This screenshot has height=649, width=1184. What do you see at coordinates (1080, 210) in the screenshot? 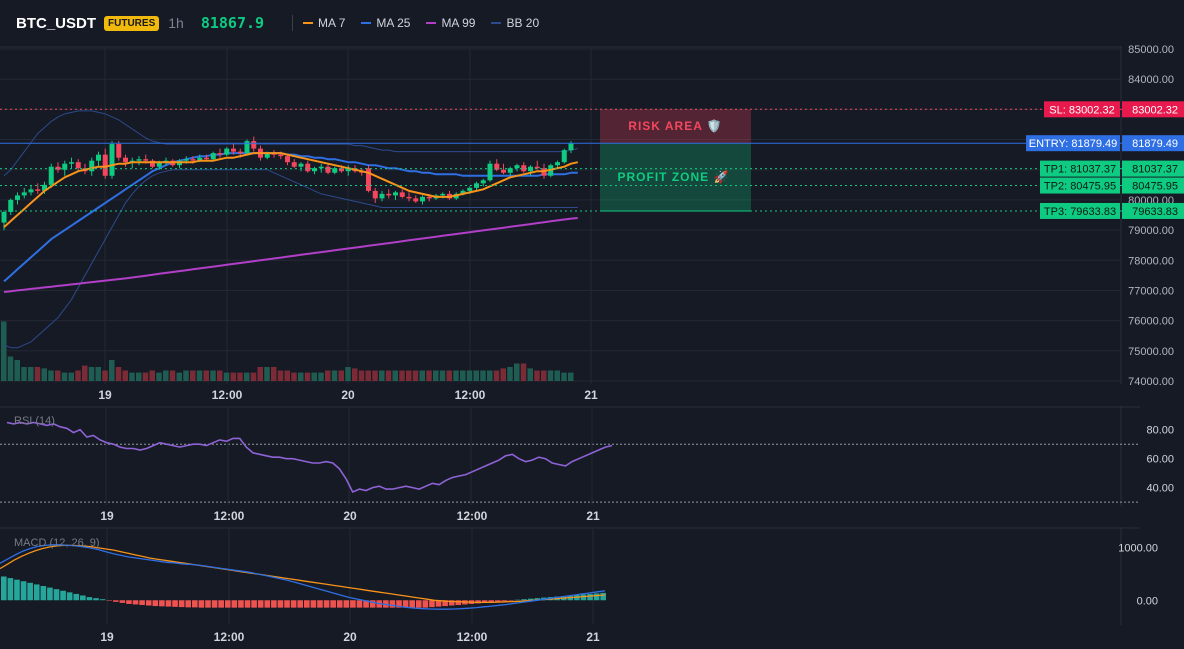
I see `take-profit-3-tag` at bounding box center [1080, 210].